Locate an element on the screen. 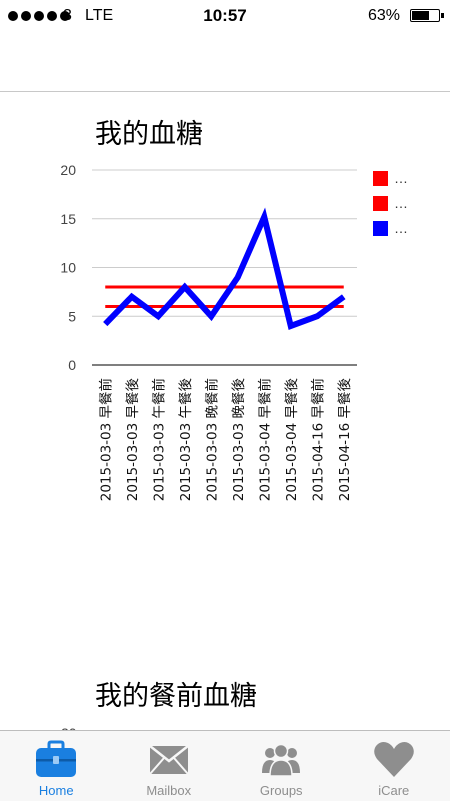  tab-icare: iCare is located at coordinates (394, 766).